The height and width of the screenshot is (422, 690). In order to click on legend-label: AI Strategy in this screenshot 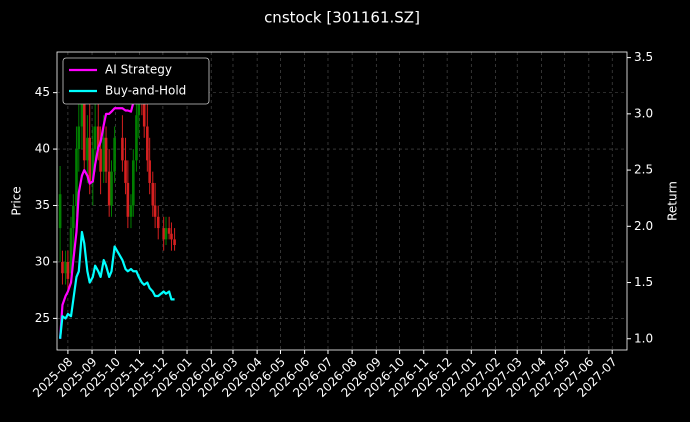, I will do `click(138, 70)`.